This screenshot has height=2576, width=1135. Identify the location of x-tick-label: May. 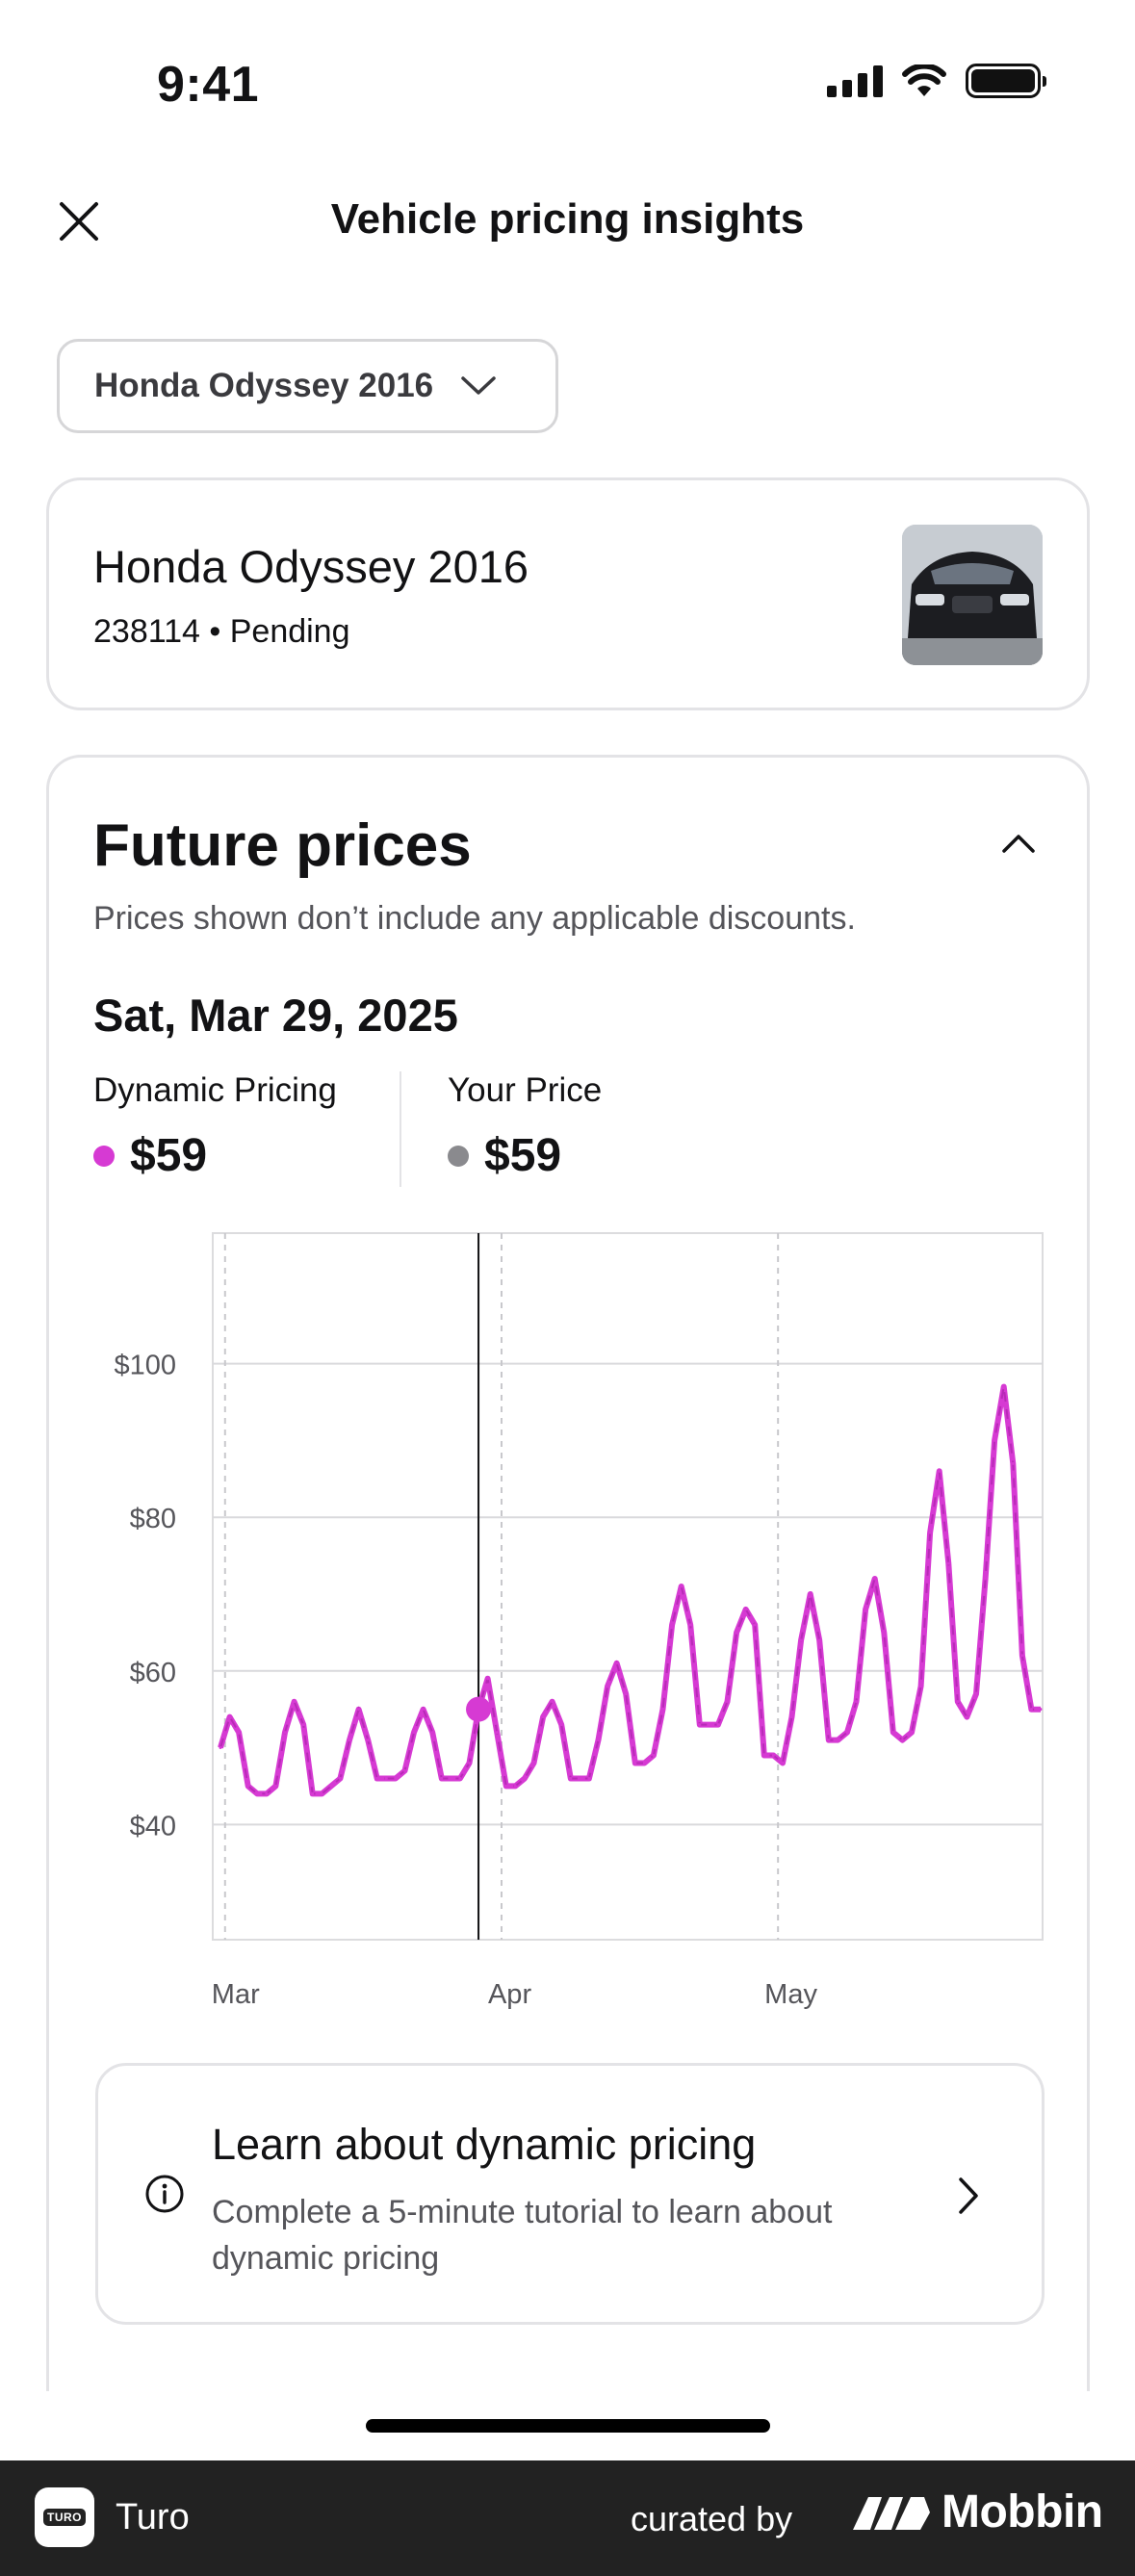
(790, 1994).